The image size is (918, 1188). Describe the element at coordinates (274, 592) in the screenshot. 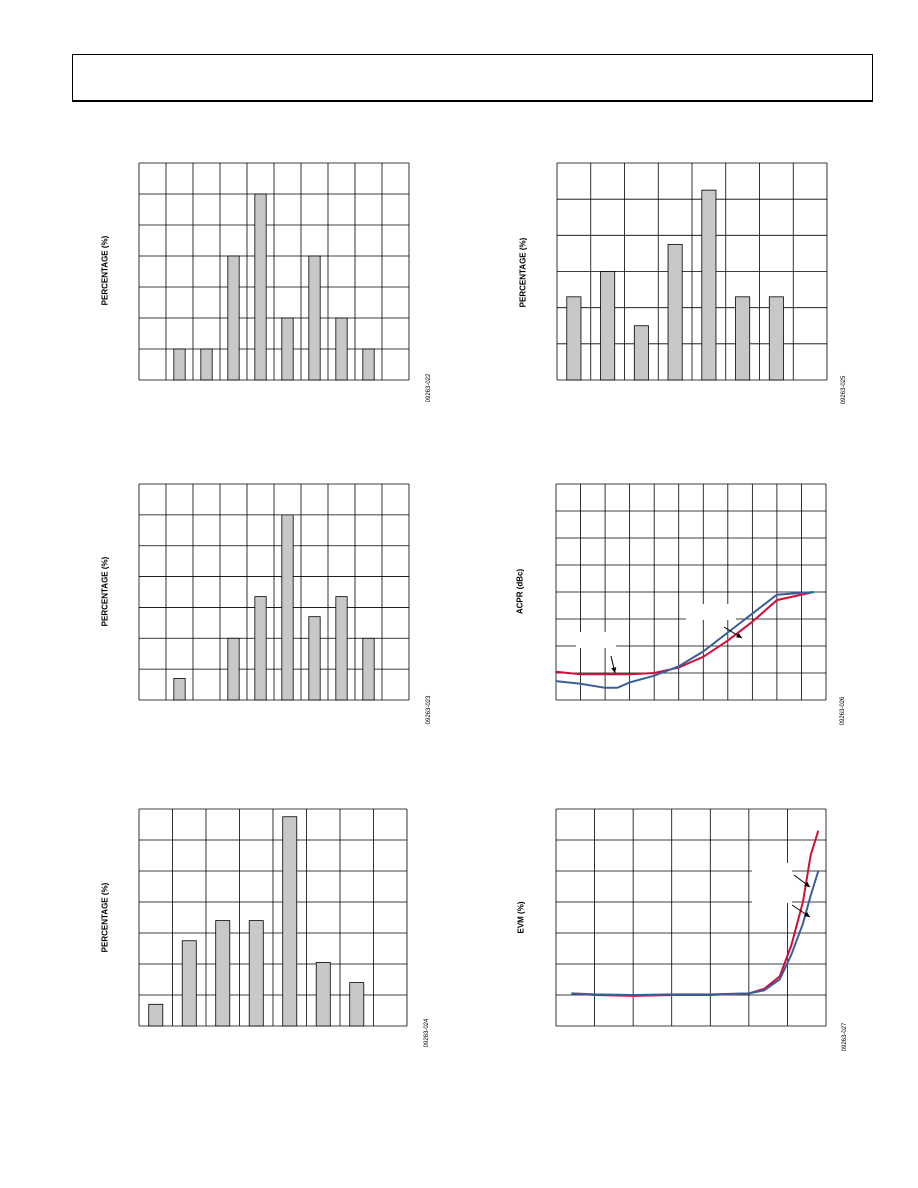

I see `chart3-plot` at that location.